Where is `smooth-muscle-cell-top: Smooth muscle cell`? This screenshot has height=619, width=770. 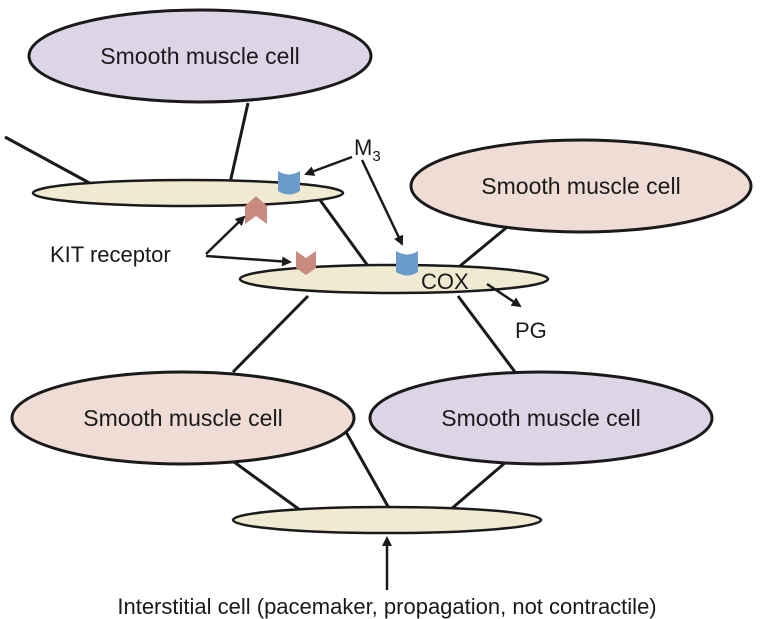
smooth-muscle-cell-top: Smooth muscle cell is located at coordinates (200, 56).